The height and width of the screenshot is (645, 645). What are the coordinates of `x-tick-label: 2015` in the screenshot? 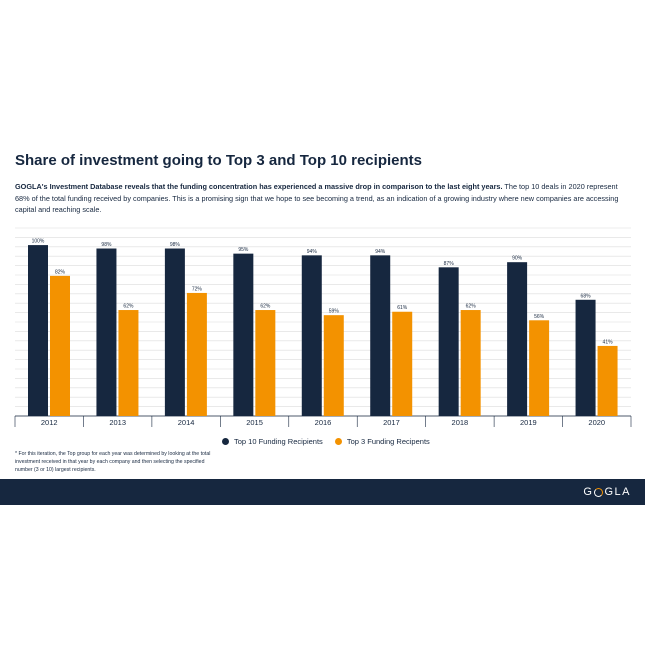 It's located at (254, 422).